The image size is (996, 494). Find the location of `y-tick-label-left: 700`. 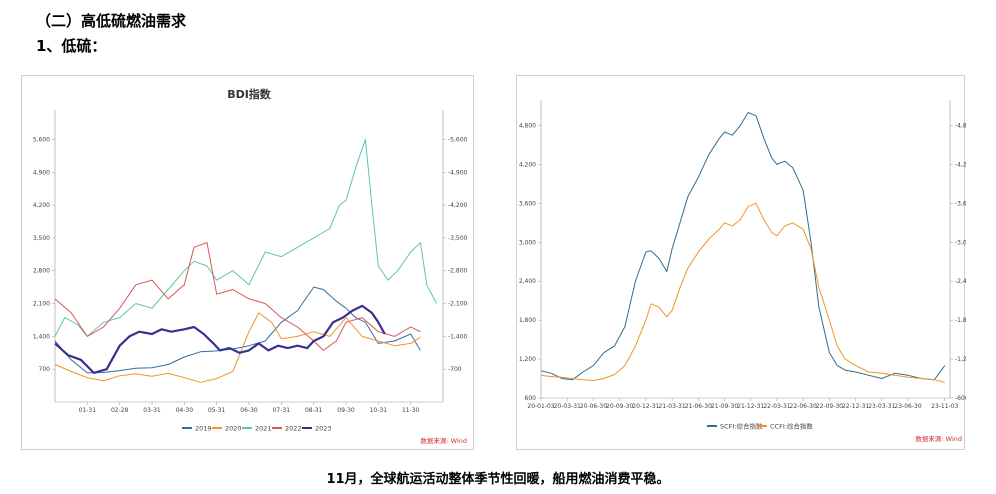

y-tick-label-left: 700 is located at coordinates (45, 369).